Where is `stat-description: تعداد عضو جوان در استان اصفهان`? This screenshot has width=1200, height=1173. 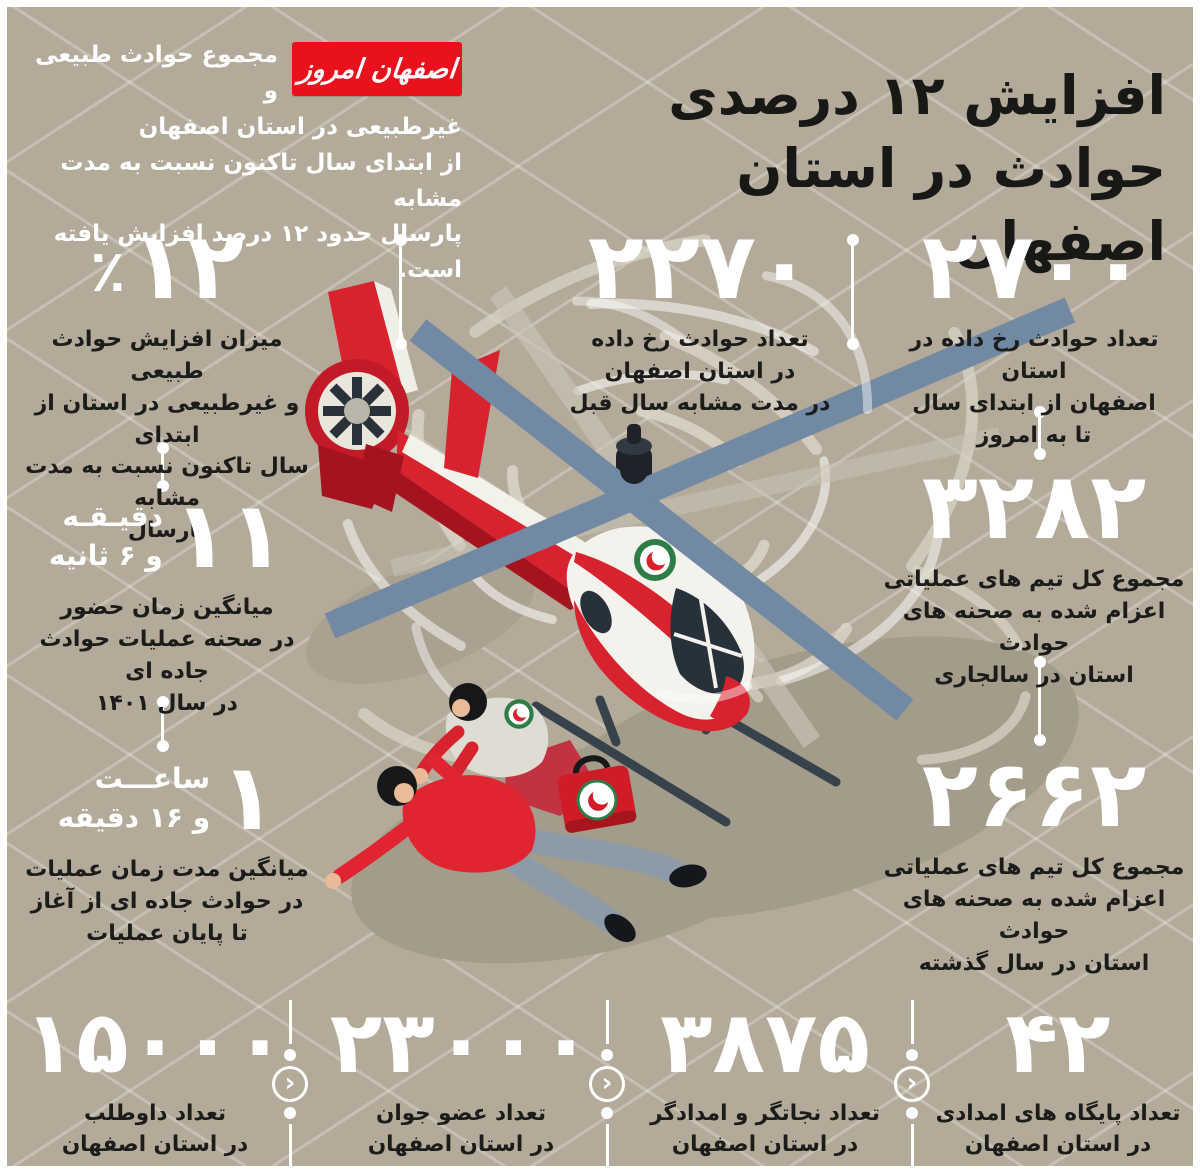 stat-description: تعداد عضو جوان در استان اصفهان is located at coordinates (461, 1128).